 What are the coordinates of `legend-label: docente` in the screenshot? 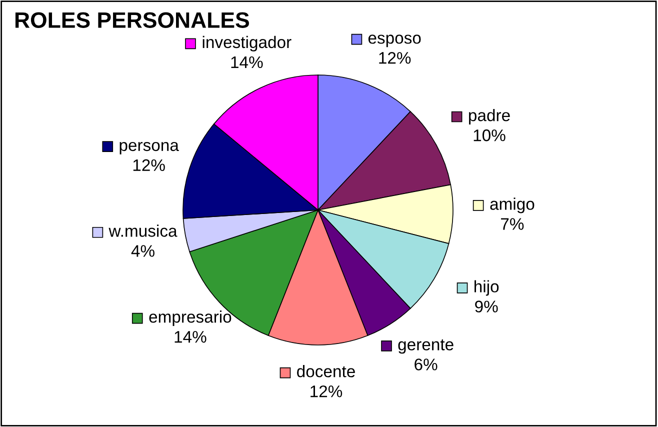 It's located at (326, 371).